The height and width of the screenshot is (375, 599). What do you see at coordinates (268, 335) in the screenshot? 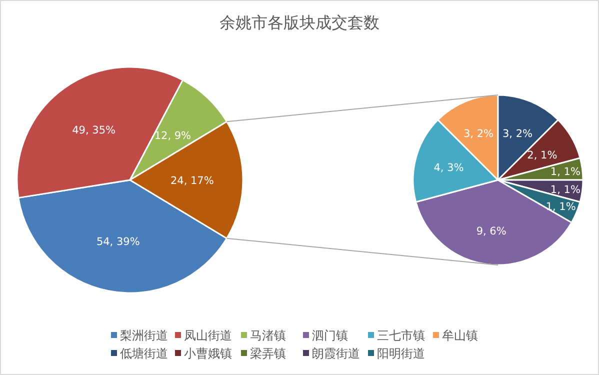
I see `legend-label: 马渚镇` at bounding box center [268, 335].